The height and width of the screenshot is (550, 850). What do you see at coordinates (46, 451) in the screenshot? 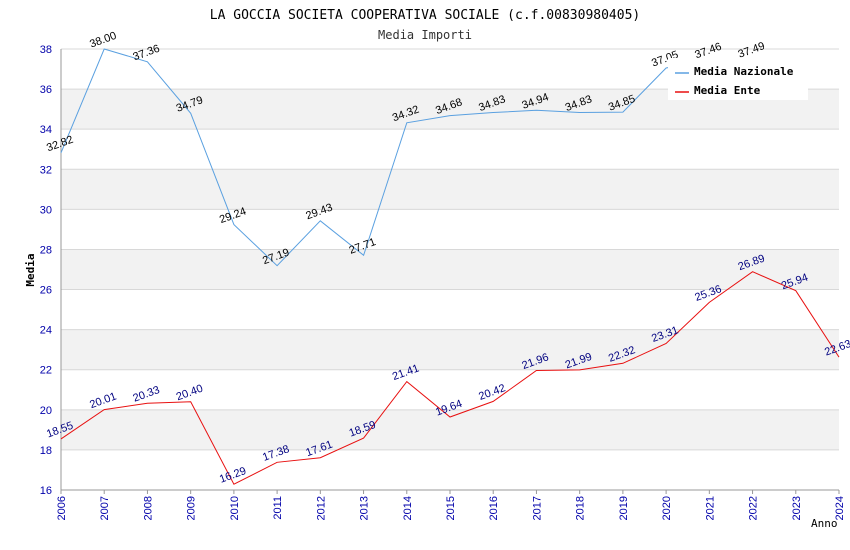
I see `y-tick-label: 18` at bounding box center [46, 451].